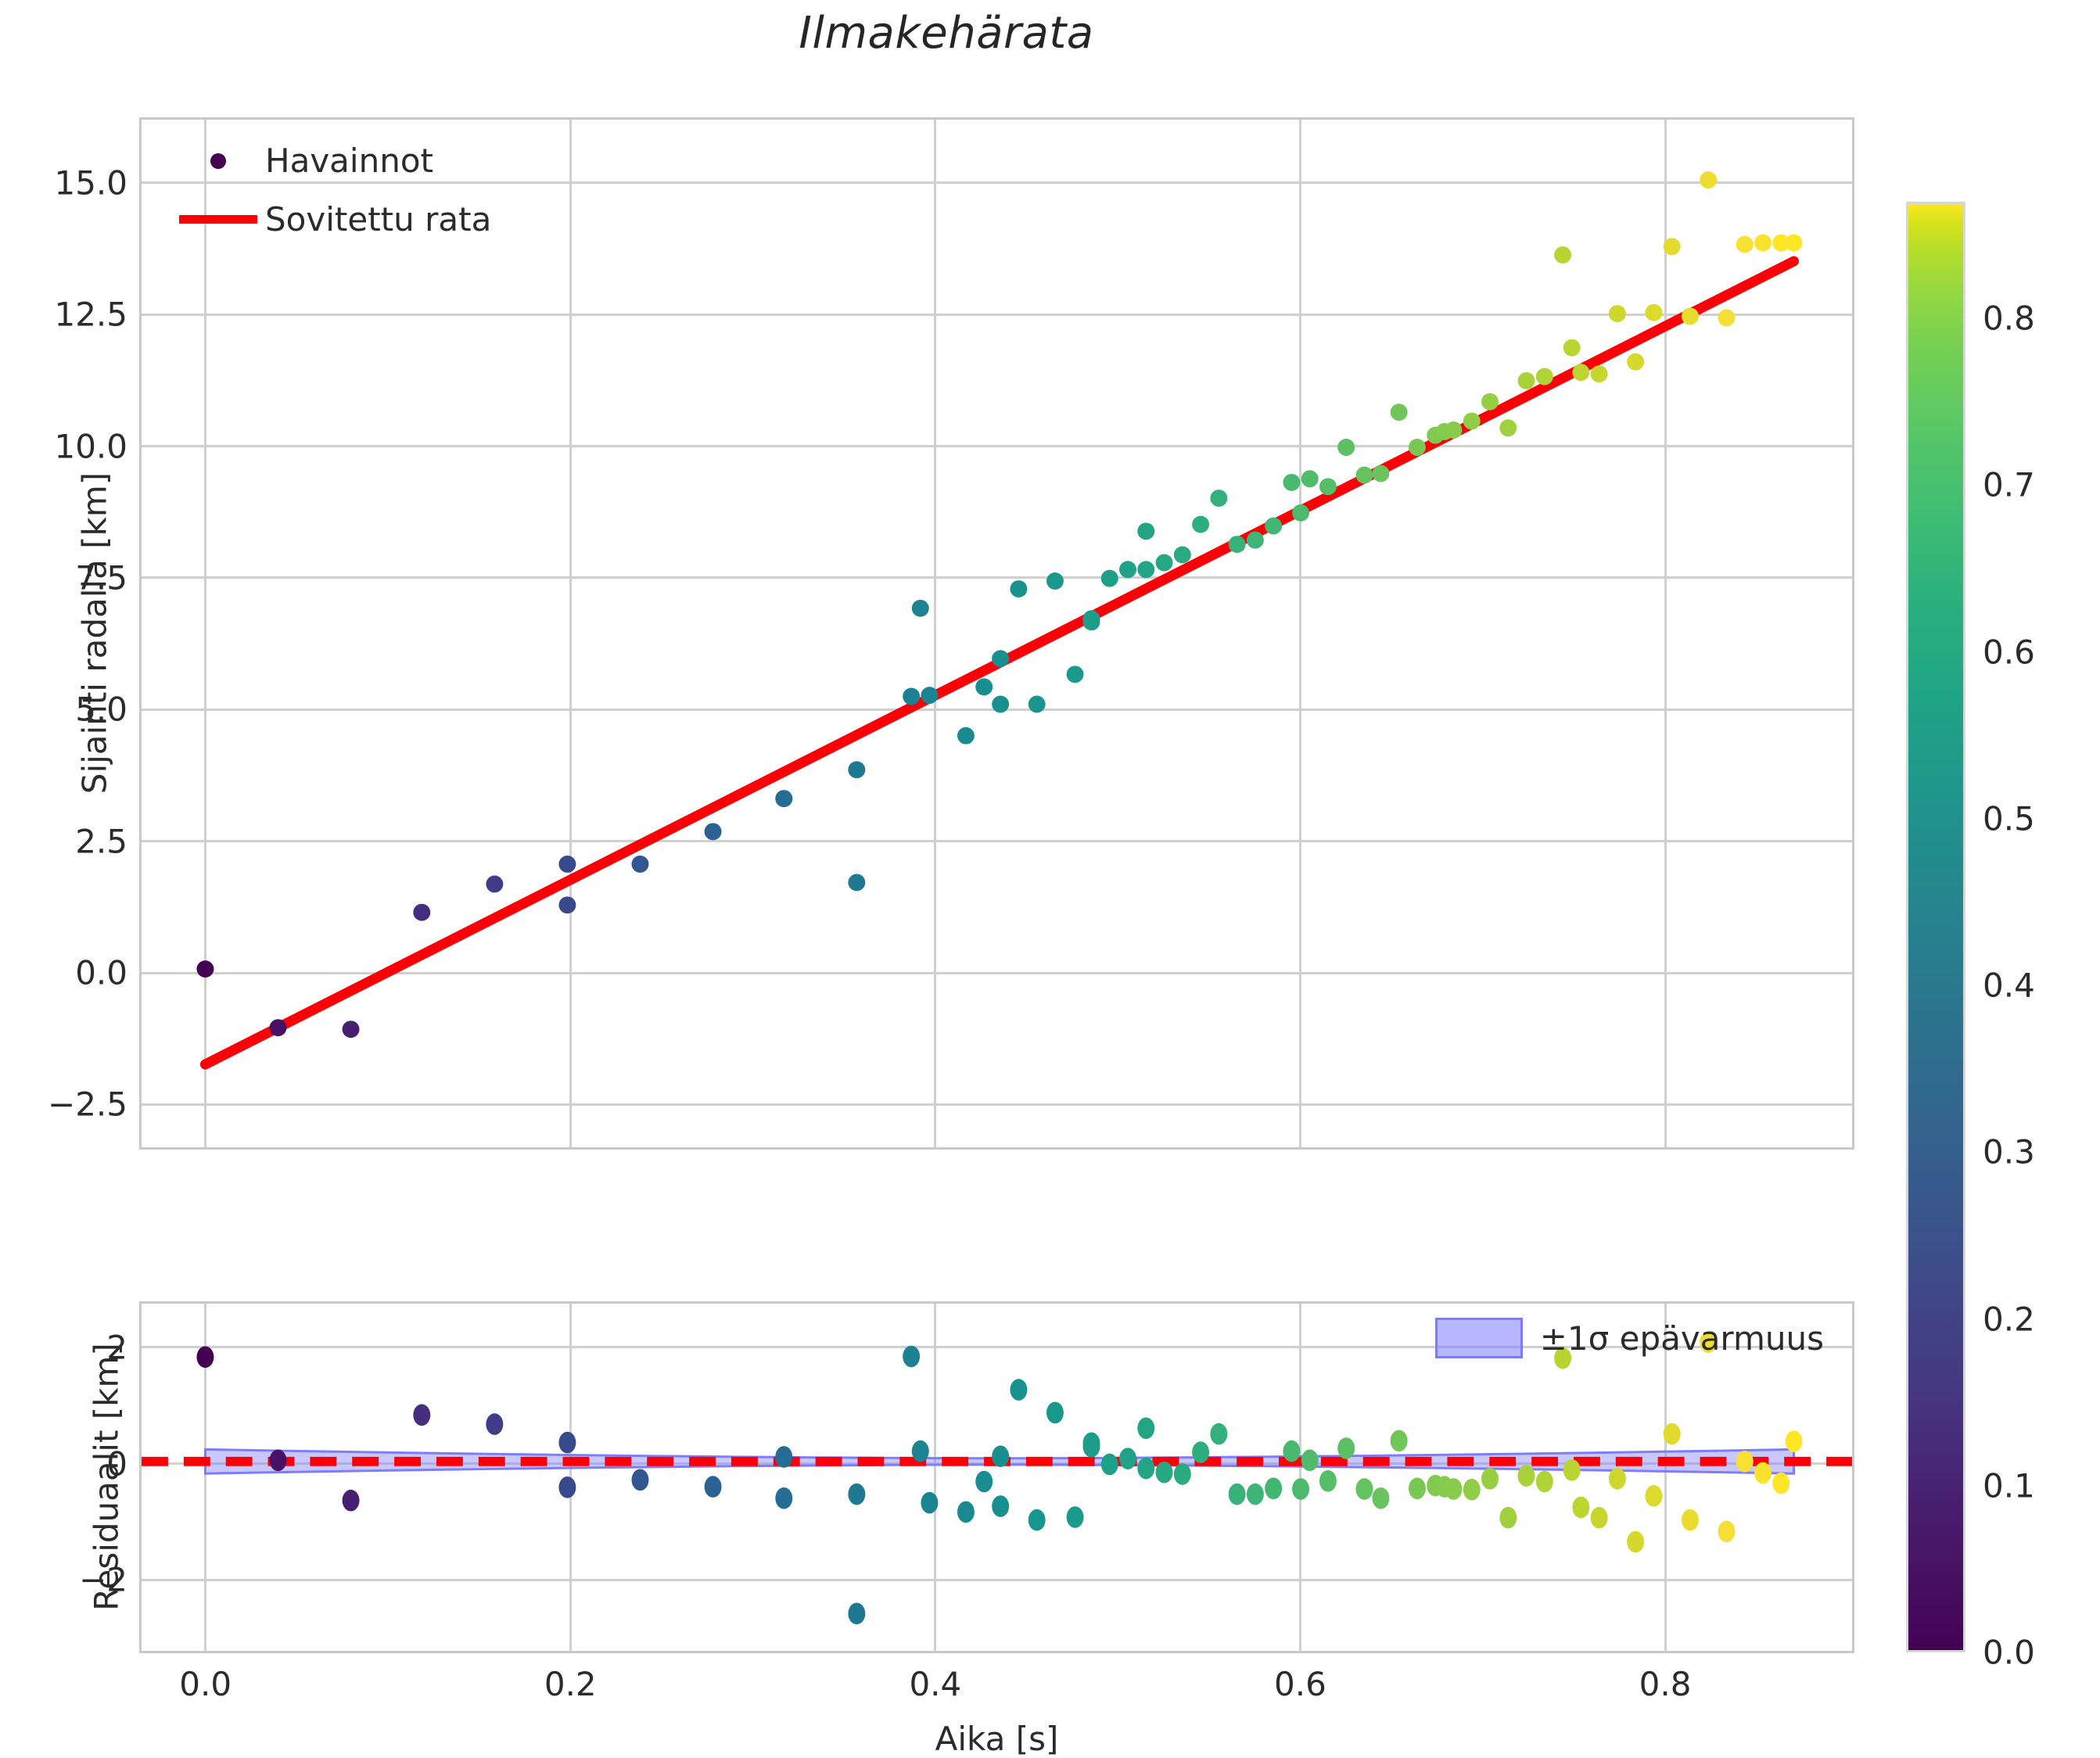 The image size is (2100, 1758). Describe the element at coordinates (94, 633) in the screenshot. I see `main-y-axis-label: Sijainti radalla [km]` at that location.